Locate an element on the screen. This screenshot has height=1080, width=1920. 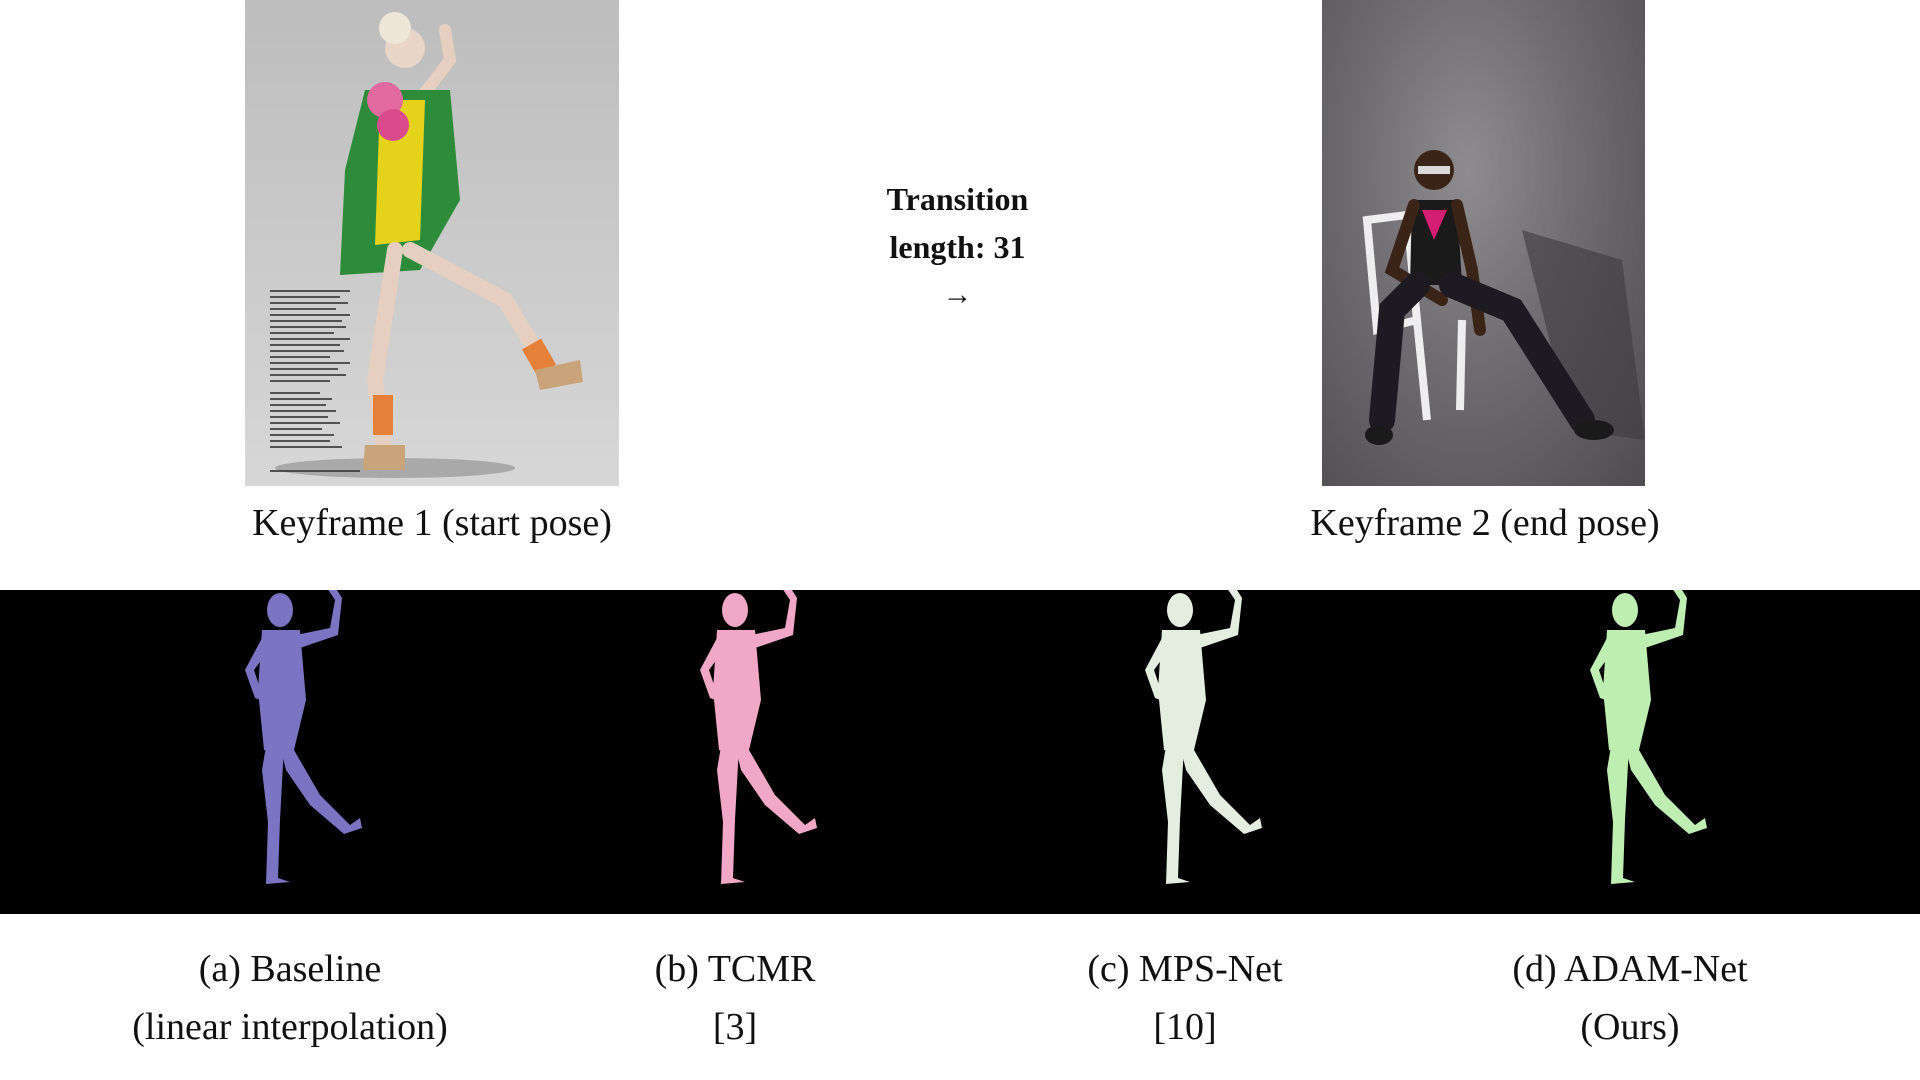
keyframe2-caption: Keyframe 2 (end pose) is located at coordinates (1485, 523).